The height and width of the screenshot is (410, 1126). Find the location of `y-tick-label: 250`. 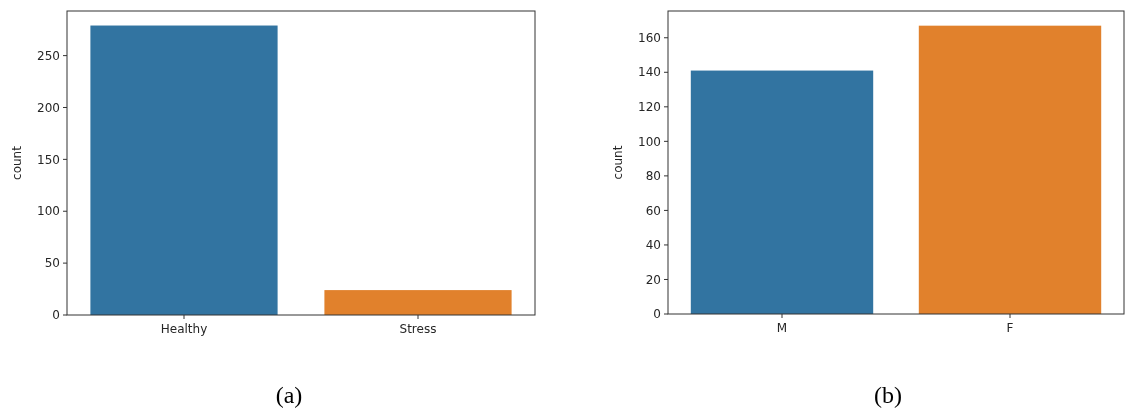

y-tick-label: 250 is located at coordinates (48, 55).